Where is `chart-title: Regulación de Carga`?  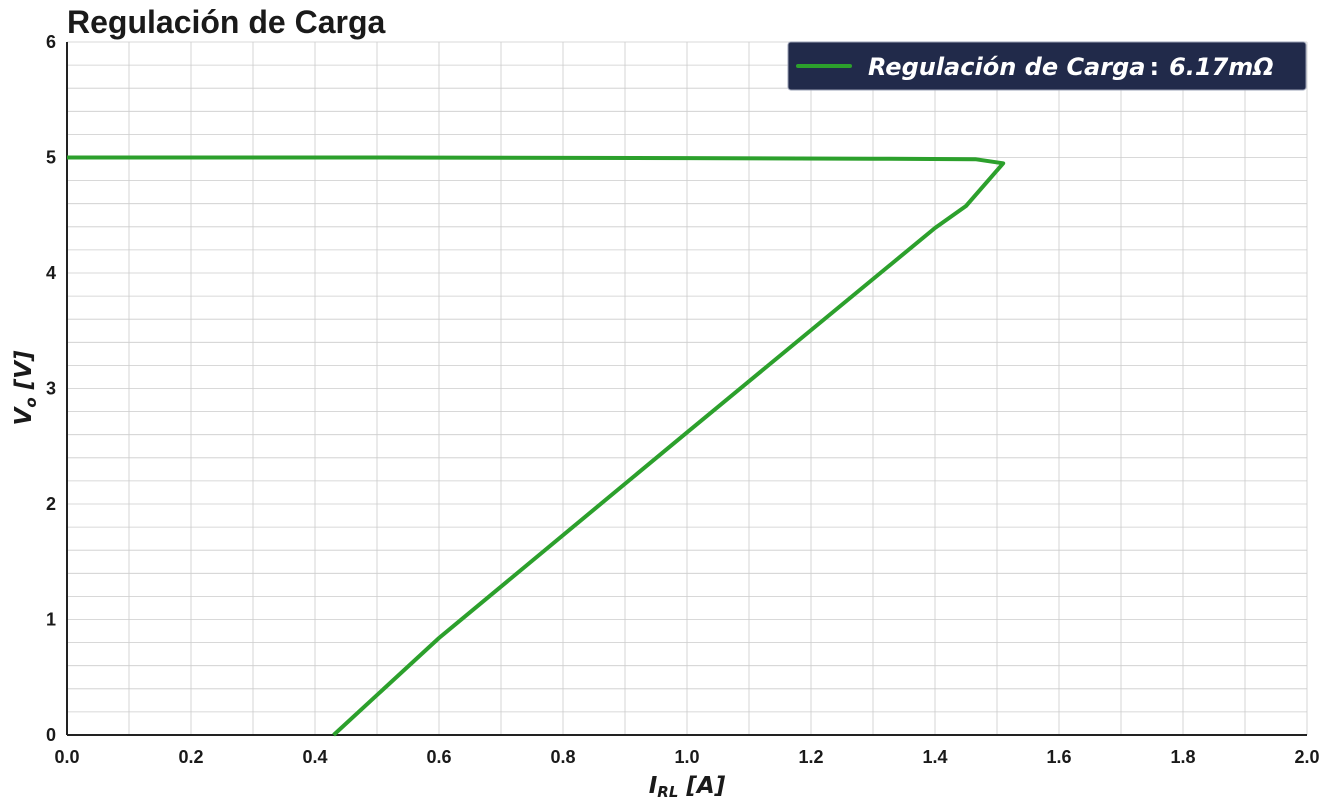
chart-title: Regulación de Carga is located at coordinates (226, 22).